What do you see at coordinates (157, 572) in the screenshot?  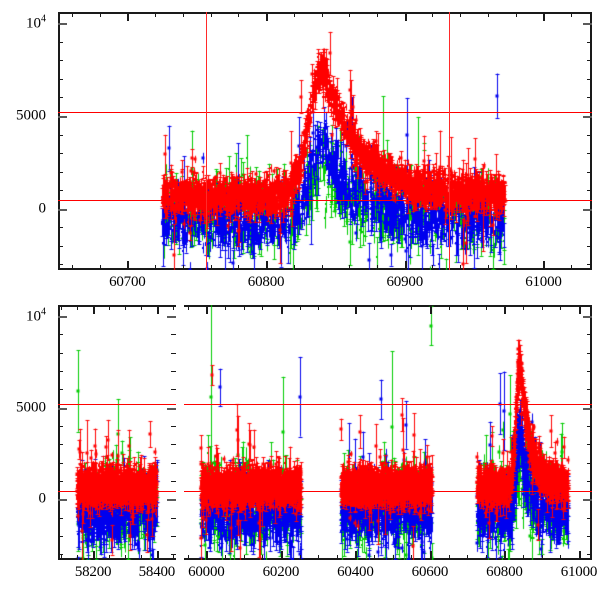 I see `x-tick-label: 58400` at bounding box center [157, 572].